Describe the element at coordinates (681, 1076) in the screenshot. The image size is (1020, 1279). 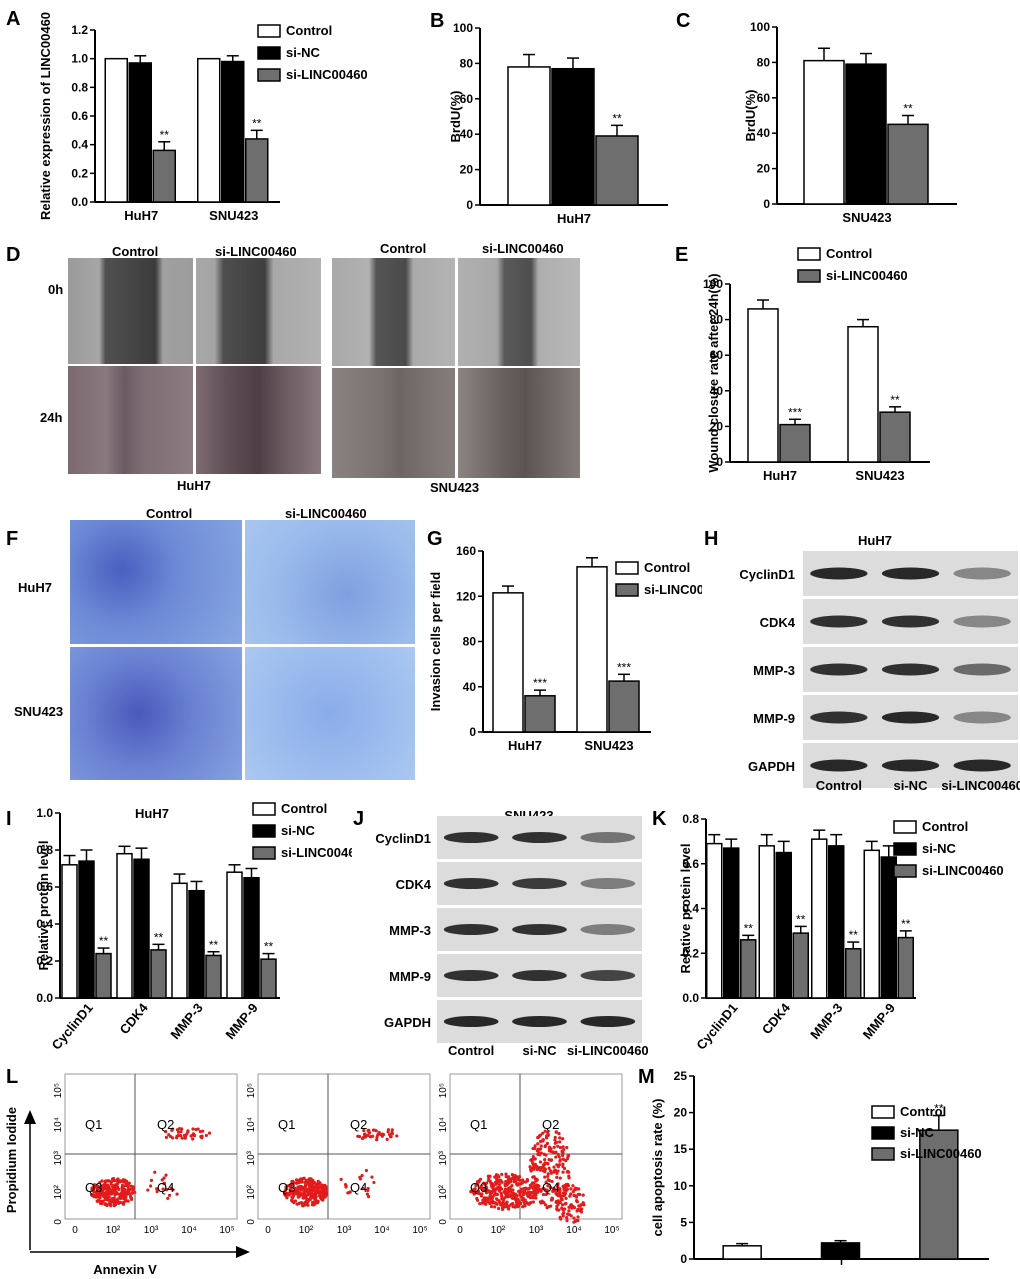
I see `y-tick-label: 25` at that location.